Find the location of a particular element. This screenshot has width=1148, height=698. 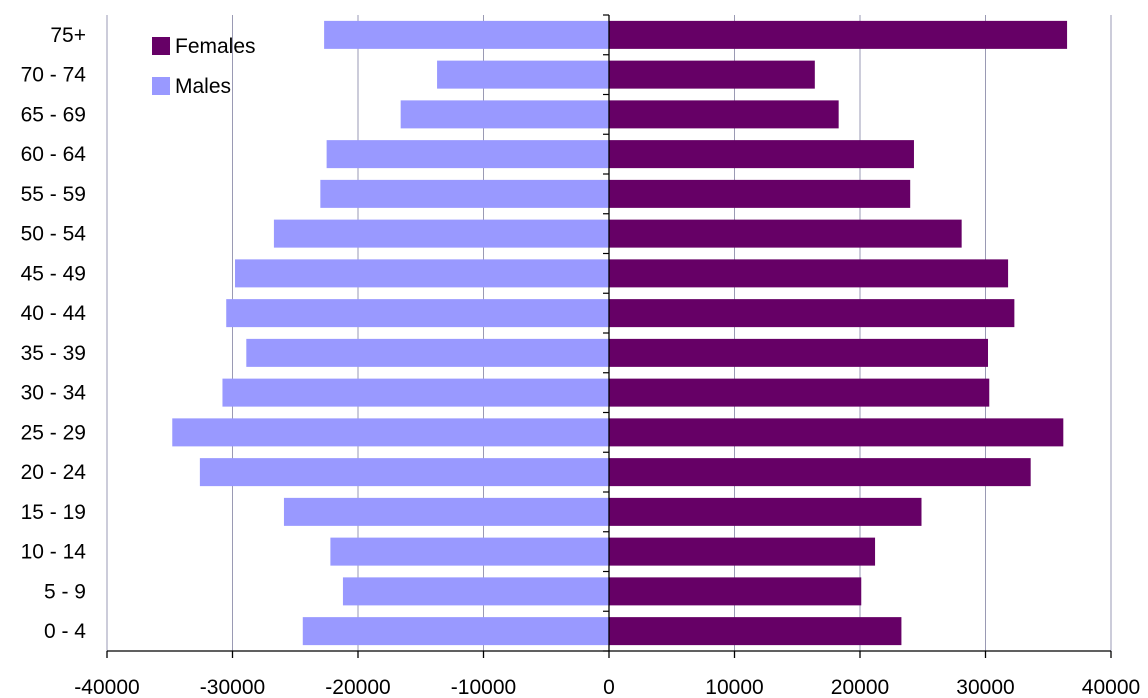

x-tick-label: 20000 is located at coordinates (860, 687).